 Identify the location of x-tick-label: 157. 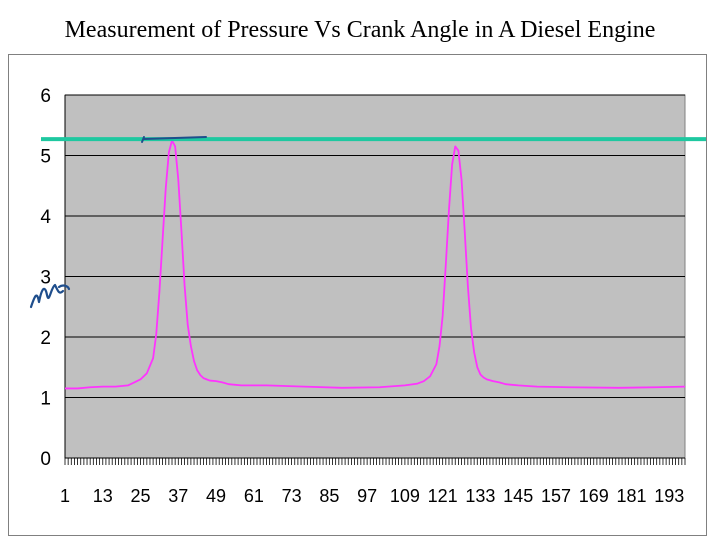
(556, 496).